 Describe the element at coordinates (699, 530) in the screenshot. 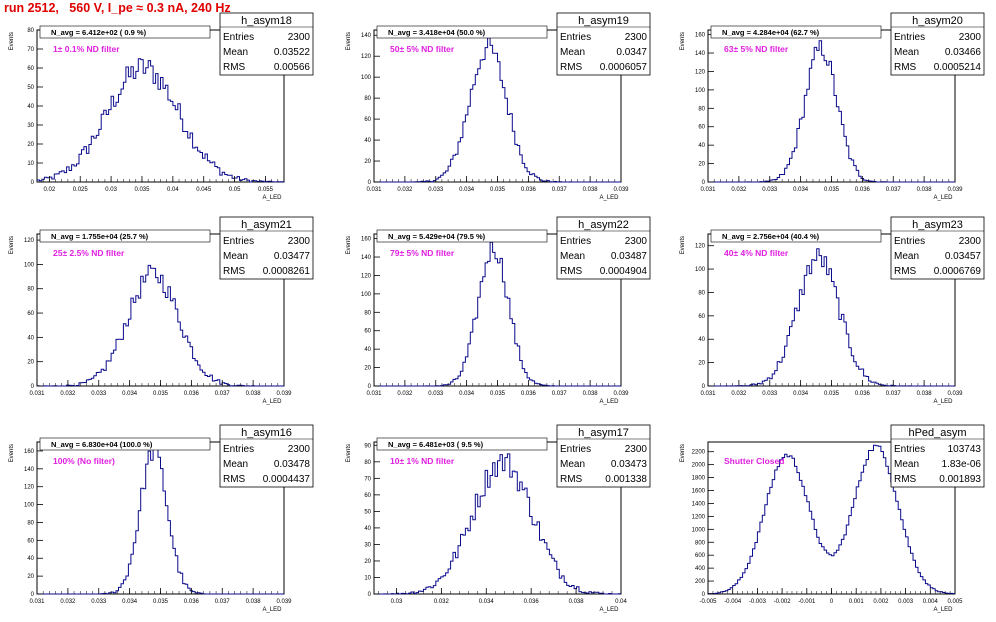

I see `y-tick-label: 1000` at that location.